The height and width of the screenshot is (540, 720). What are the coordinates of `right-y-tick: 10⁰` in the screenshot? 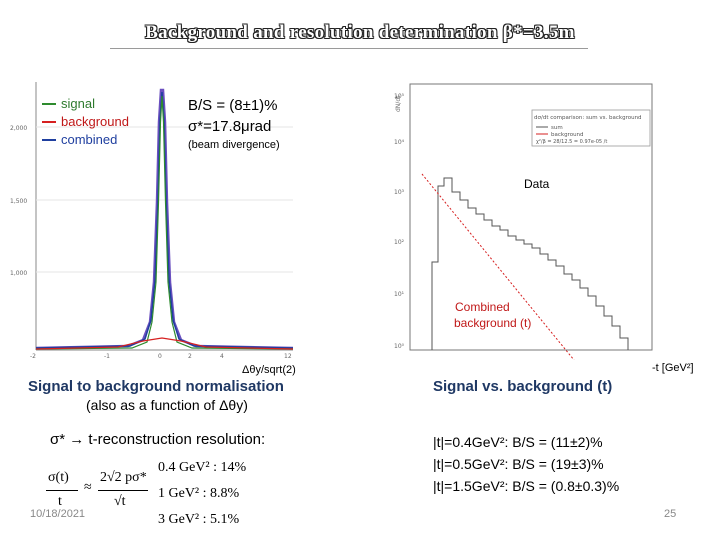 It's located at (399, 346).